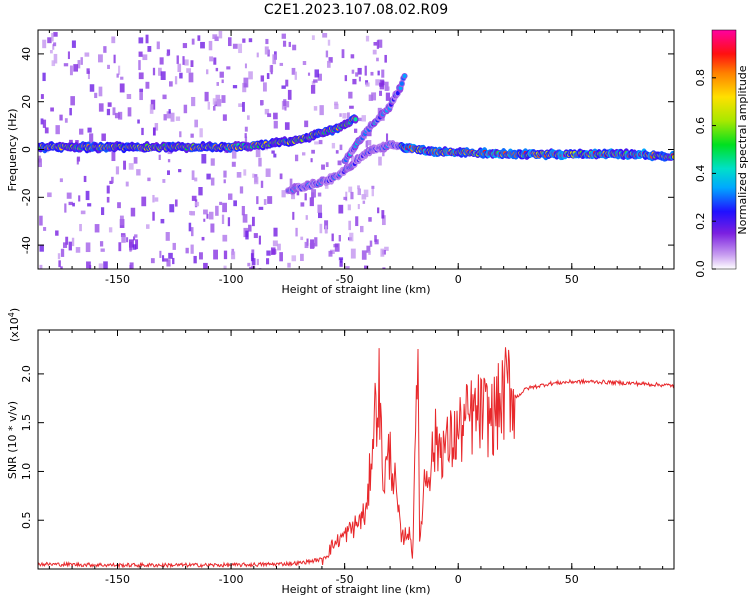 This screenshot has height=600, width=750. What do you see at coordinates (700, 126) in the screenshot?
I see `colorbar-tick-label: 0.6` at bounding box center [700, 126].